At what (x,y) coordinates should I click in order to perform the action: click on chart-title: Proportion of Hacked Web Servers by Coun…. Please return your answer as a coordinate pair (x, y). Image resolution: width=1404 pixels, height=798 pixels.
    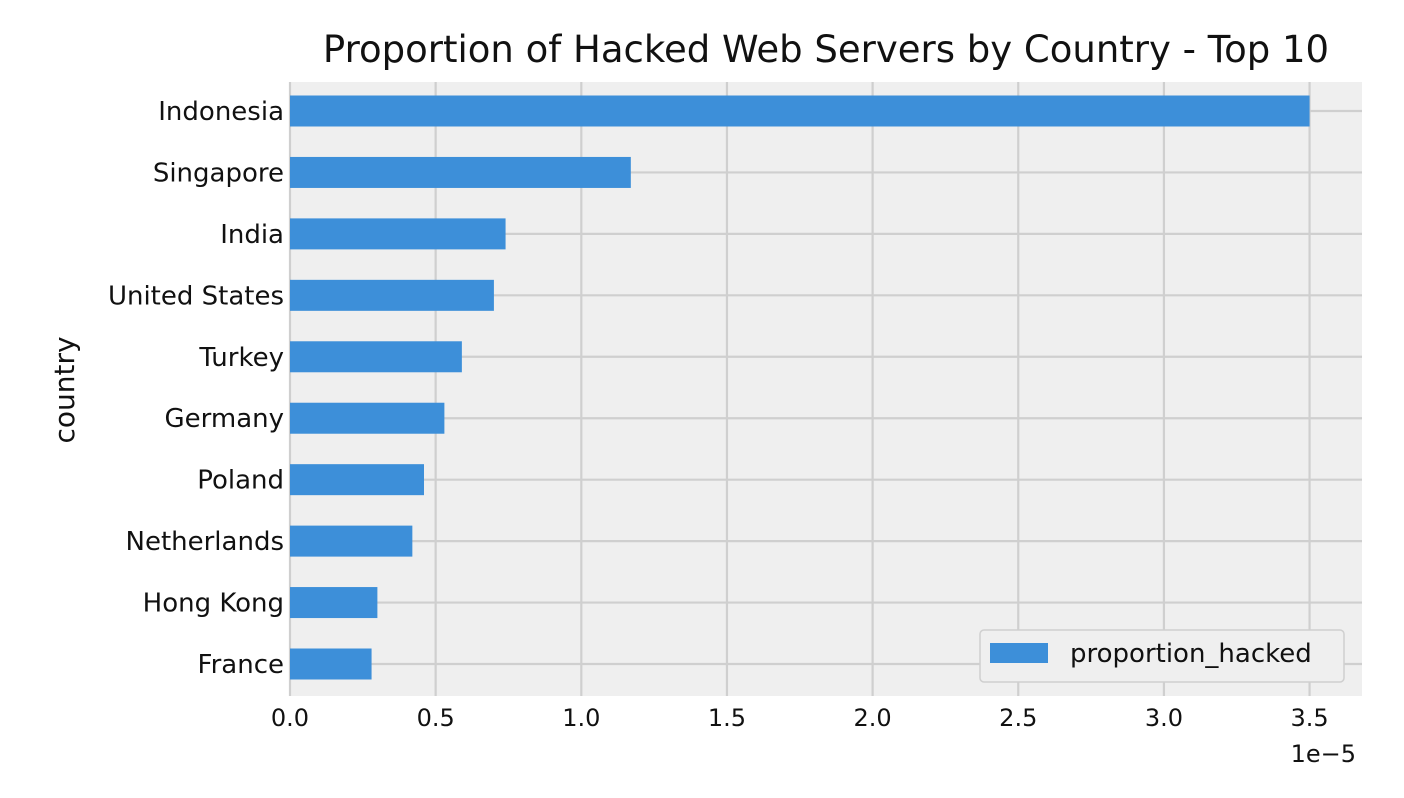
    Looking at the image, I should click on (826, 49).